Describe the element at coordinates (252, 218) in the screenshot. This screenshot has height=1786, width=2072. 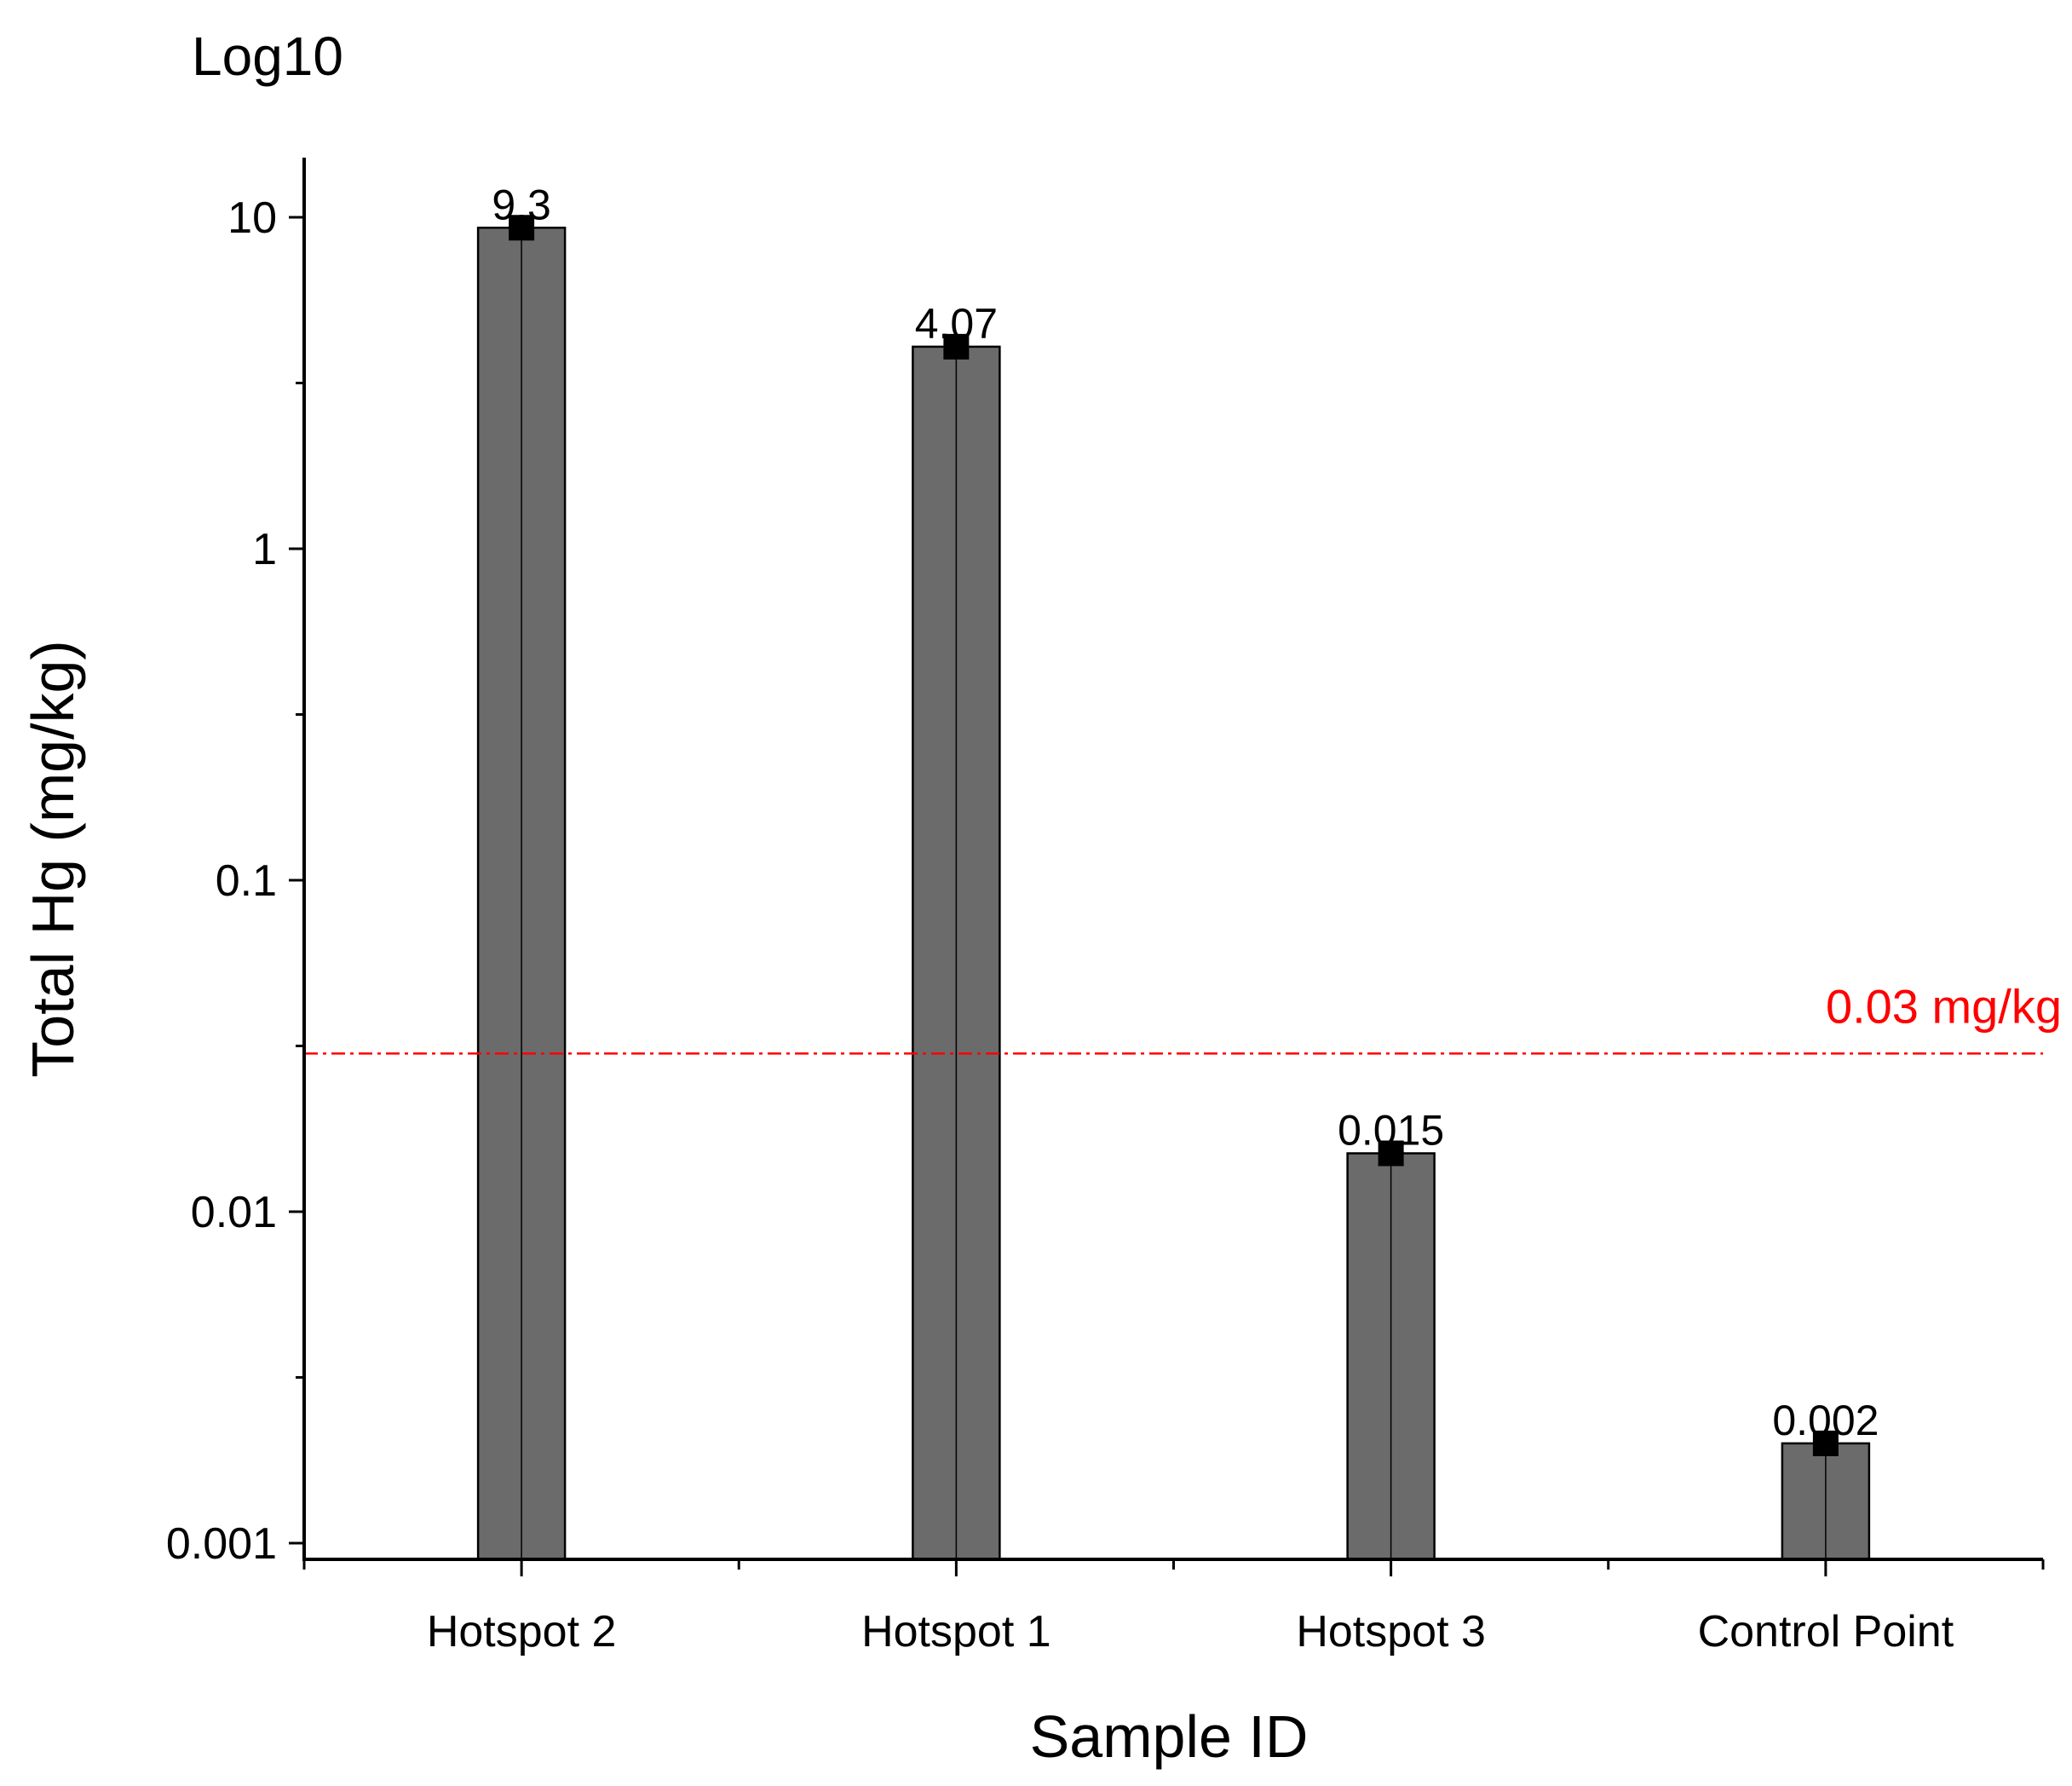
I see `y-tick-label: 10` at that location.